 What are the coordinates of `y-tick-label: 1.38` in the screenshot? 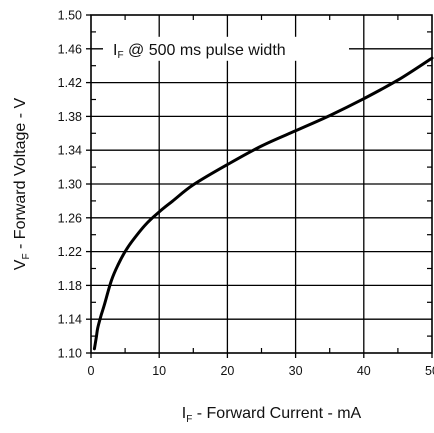 It's located at (70, 117).